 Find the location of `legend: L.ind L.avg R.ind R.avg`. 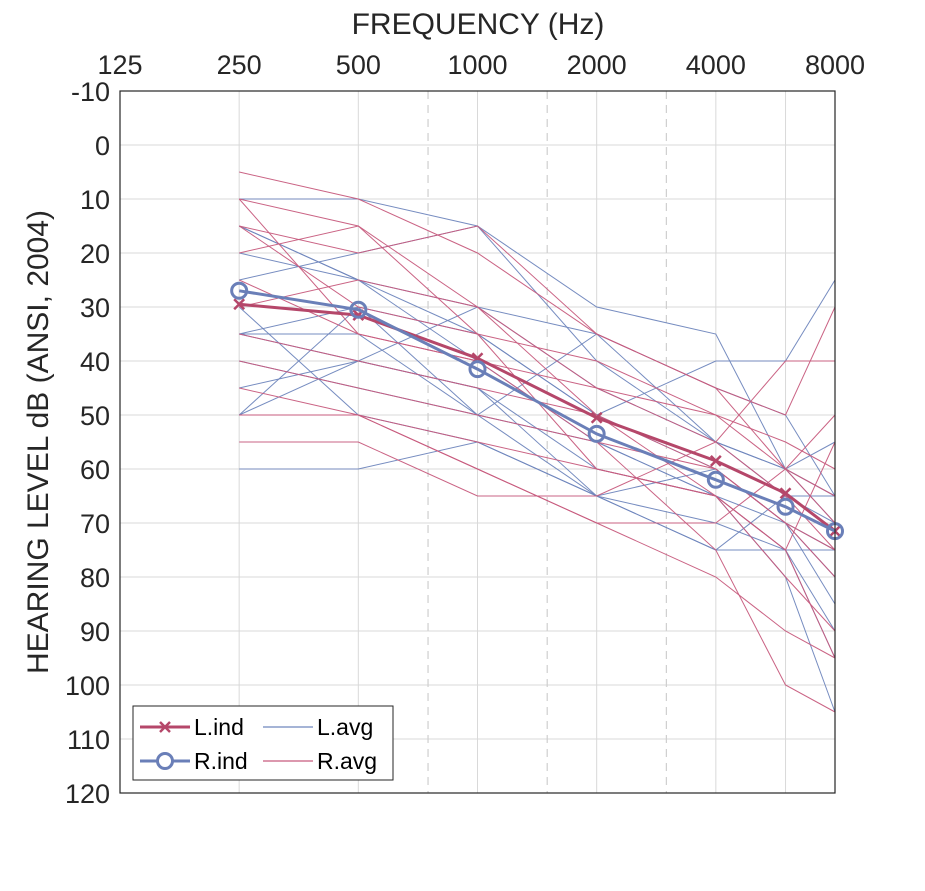

legend: L.ind L.avg R.ind R.avg is located at coordinates (263, 743).